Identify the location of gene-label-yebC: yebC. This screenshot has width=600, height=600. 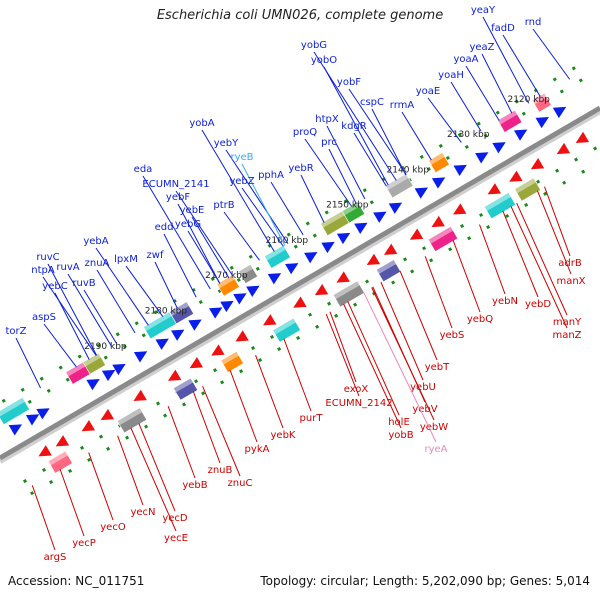
(54, 286).